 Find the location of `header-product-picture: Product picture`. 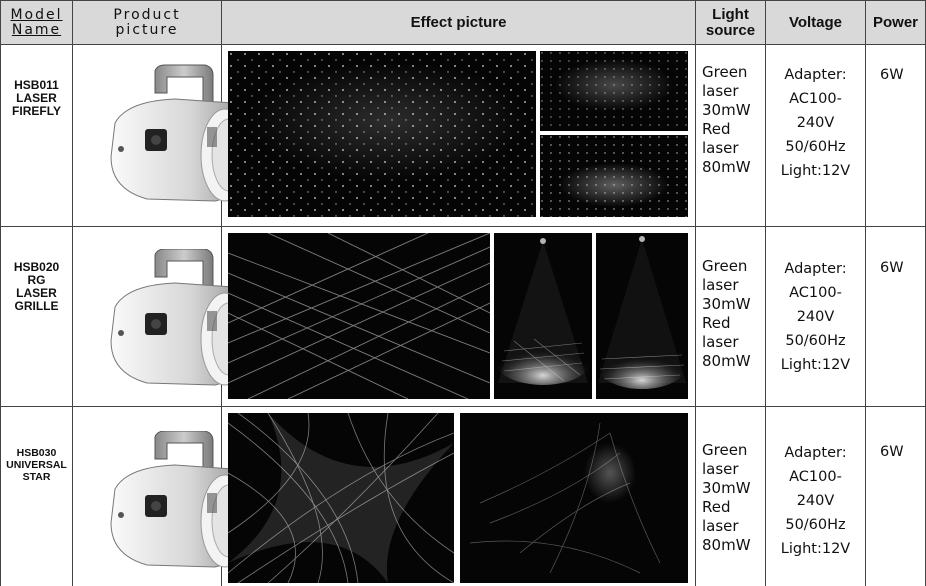

header-product-picture: Product picture is located at coordinates (147, 23).